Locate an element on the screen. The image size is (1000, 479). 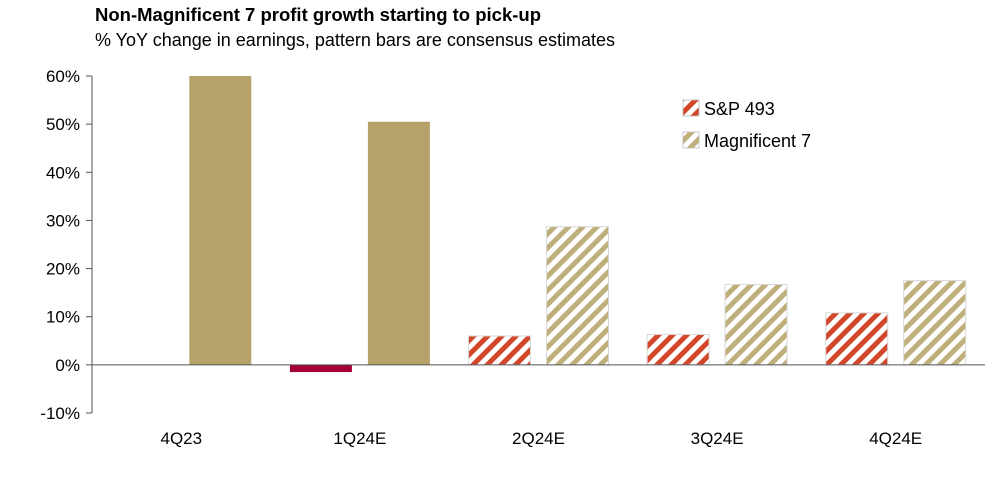
y-tick-label: -10% is located at coordinates (60, 413).